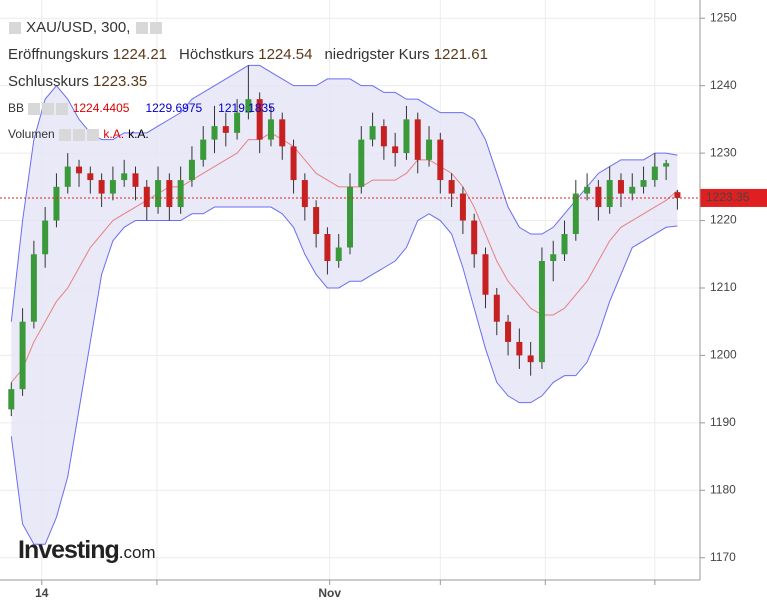  What do you see at coordinates (254, 134) in the screenshot?
I see `volume-row: Volumen k.A. k.A.` at bounding box center [254, 134].